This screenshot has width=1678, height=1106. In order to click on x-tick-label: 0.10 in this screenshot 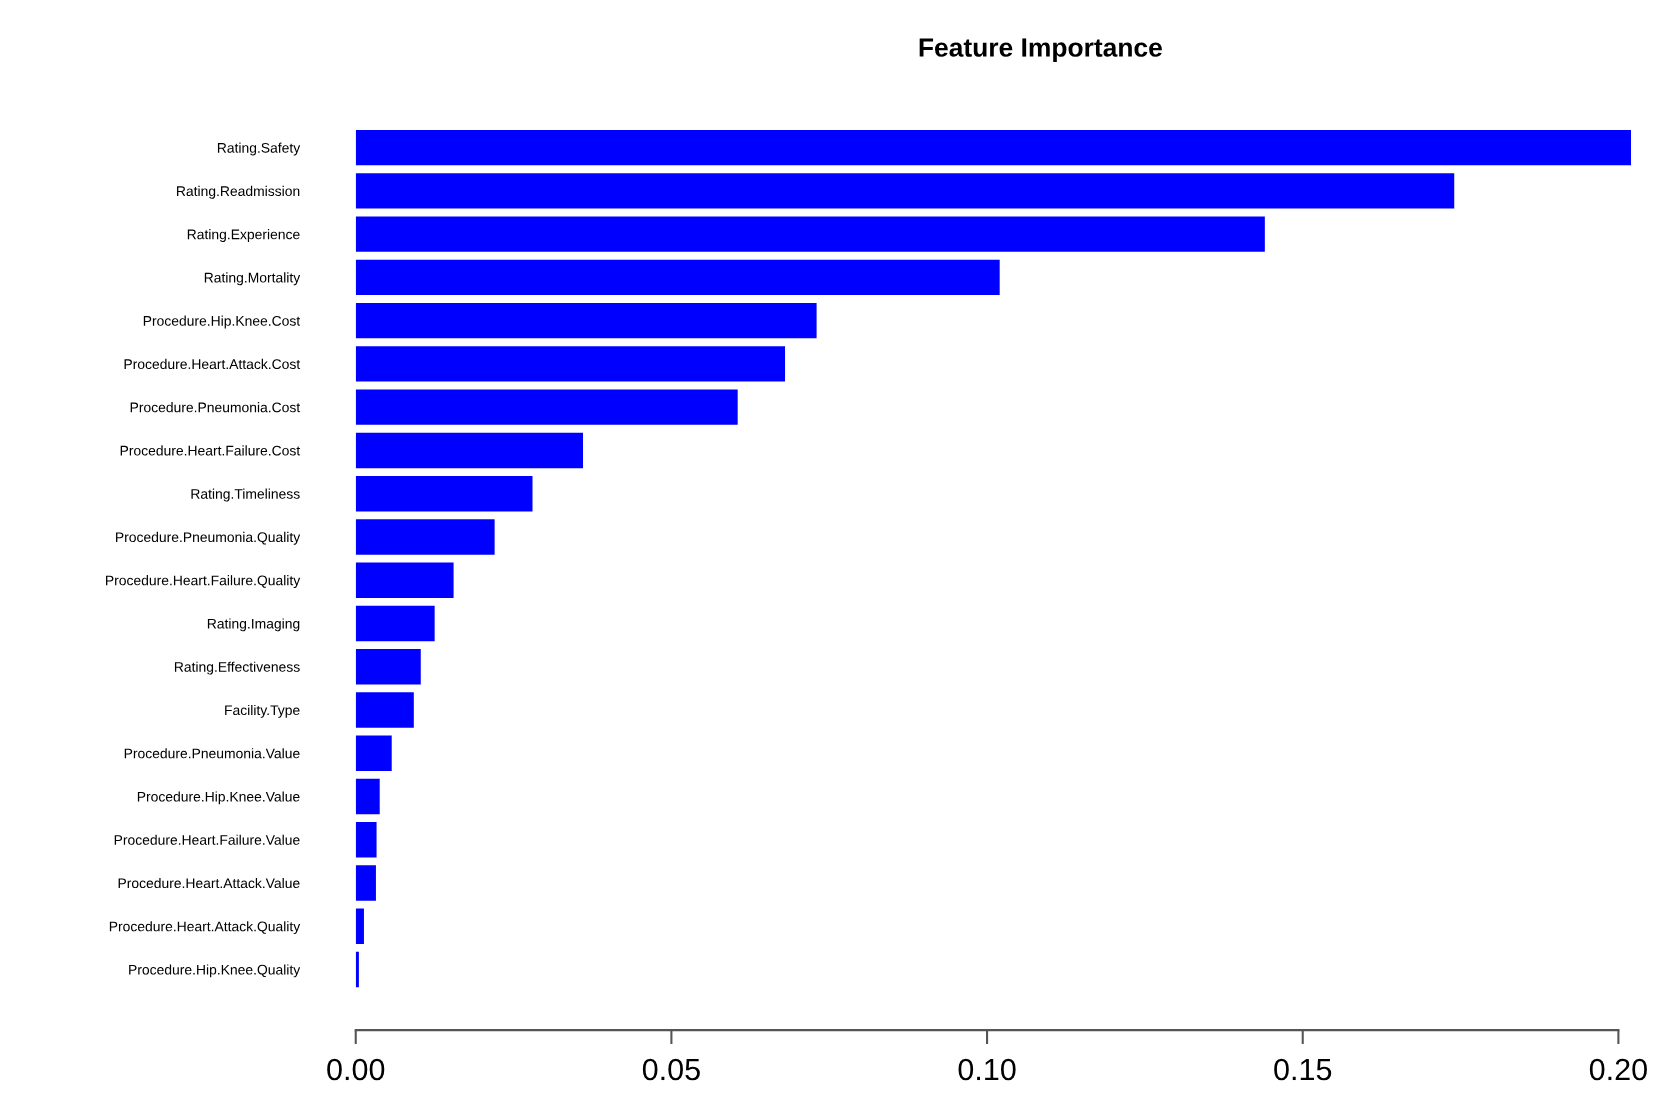, I will do `click(987, 1069)`.